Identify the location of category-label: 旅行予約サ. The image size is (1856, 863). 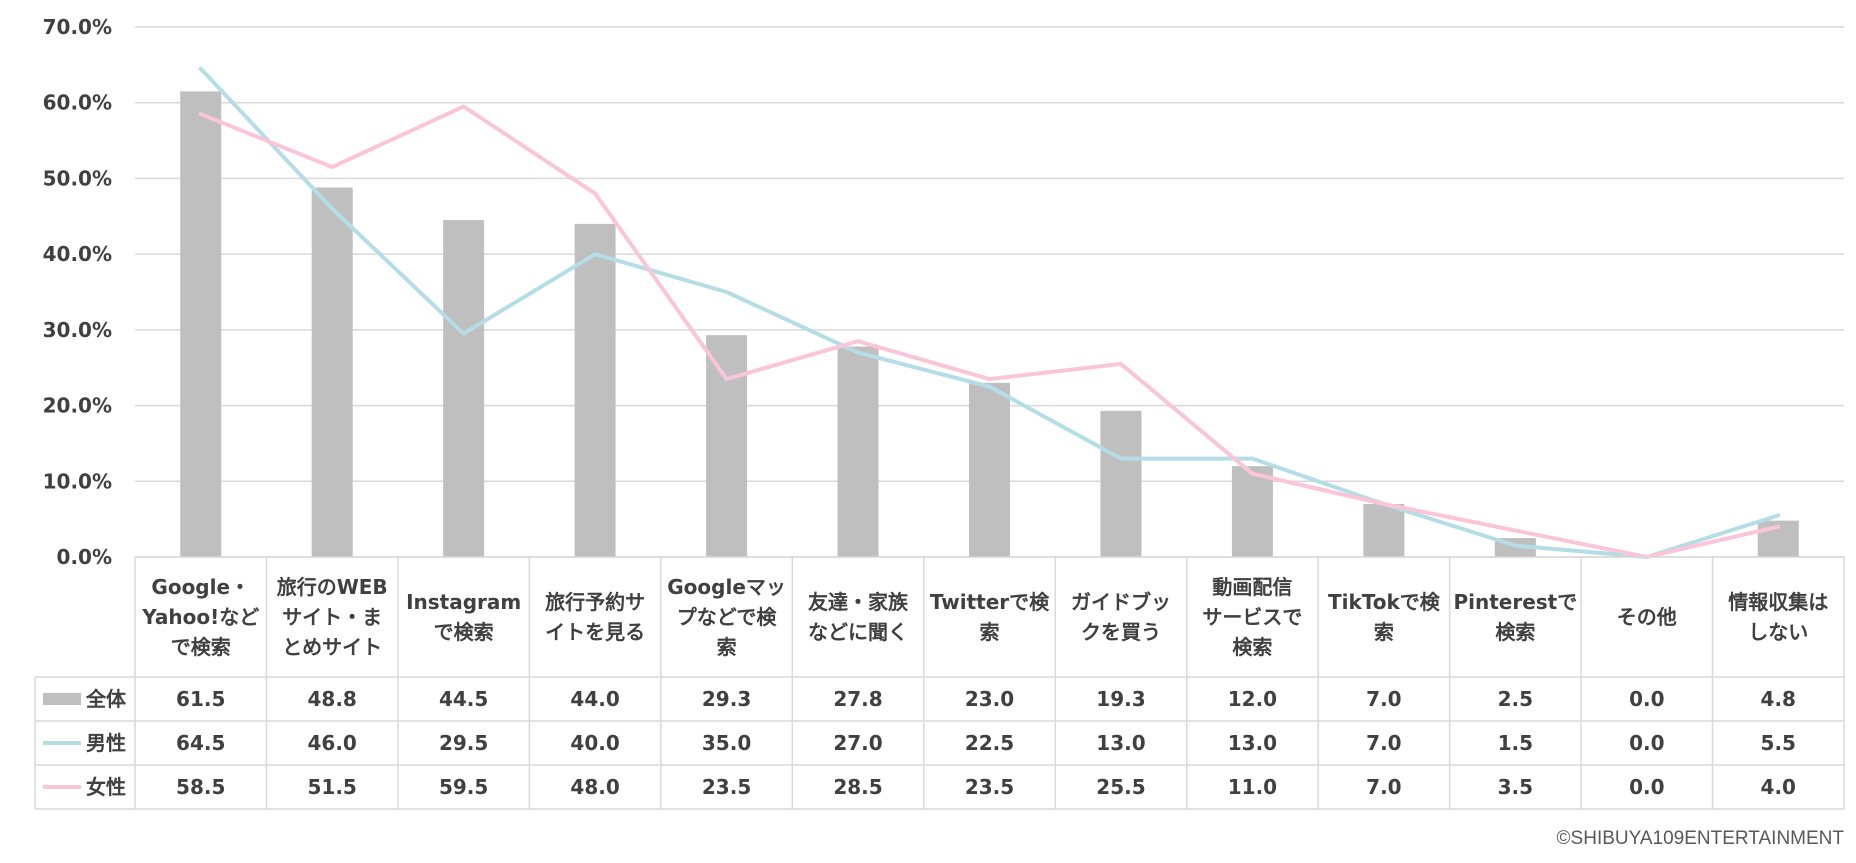
(595, 602).